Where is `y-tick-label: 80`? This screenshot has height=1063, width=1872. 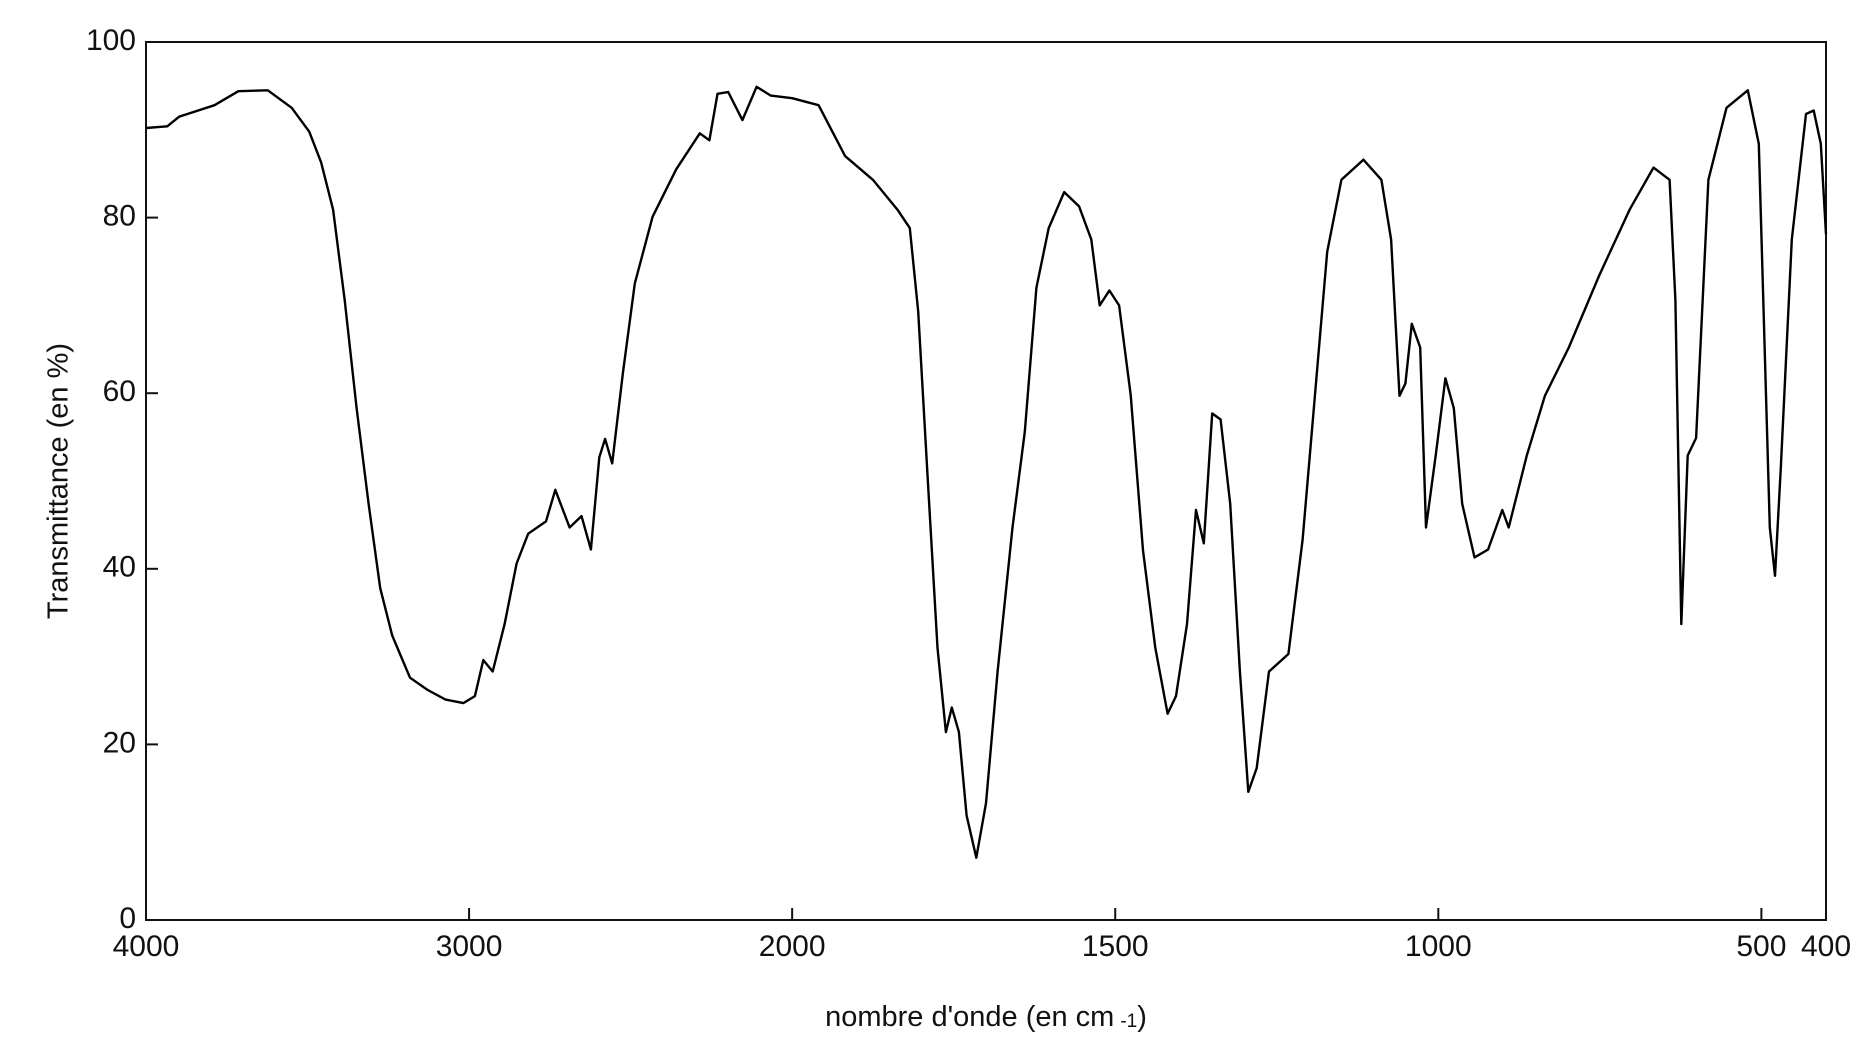
y-tick-label: 80 is located at coordinates (119, 216).